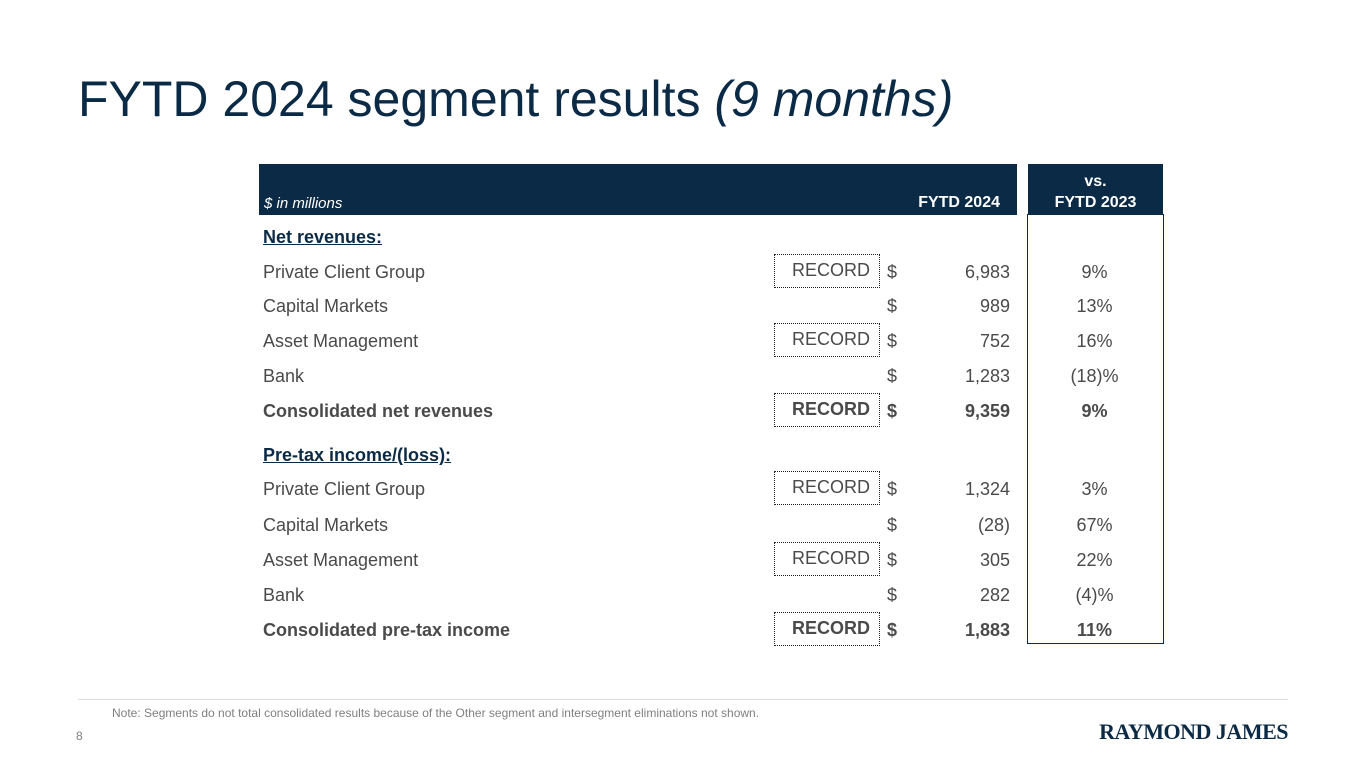 The image size is (1365, 768). Describe the element at coordinates (396, 99) in the screenshot. I see `title-main: FYTD 2024 segment results` at that location.